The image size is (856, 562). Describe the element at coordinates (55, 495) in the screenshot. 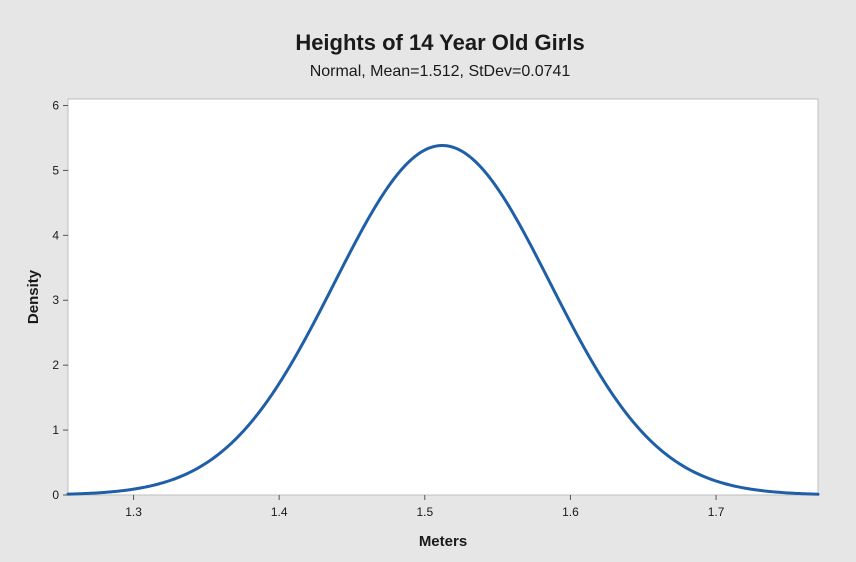

I see `y-tick-label: 0` at that location.